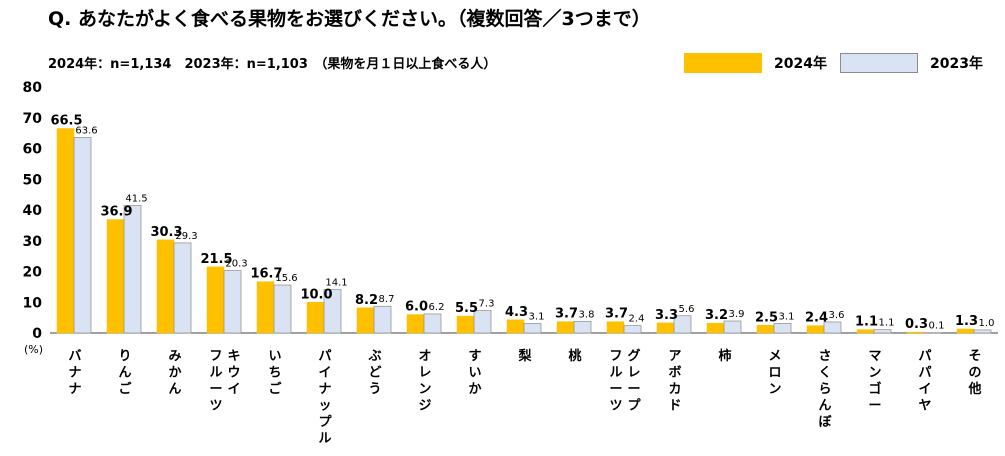 The height and width of the screenshot is (456, 1005). I want to click on category-label: バナナ, so click(74, 373).